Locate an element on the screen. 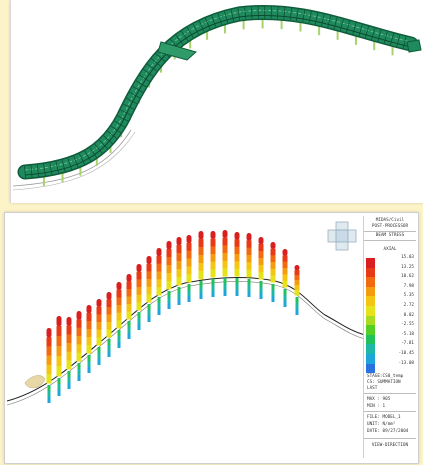  legend-header-line: POST-PROCESSOR is located at coordinates (390, 226).